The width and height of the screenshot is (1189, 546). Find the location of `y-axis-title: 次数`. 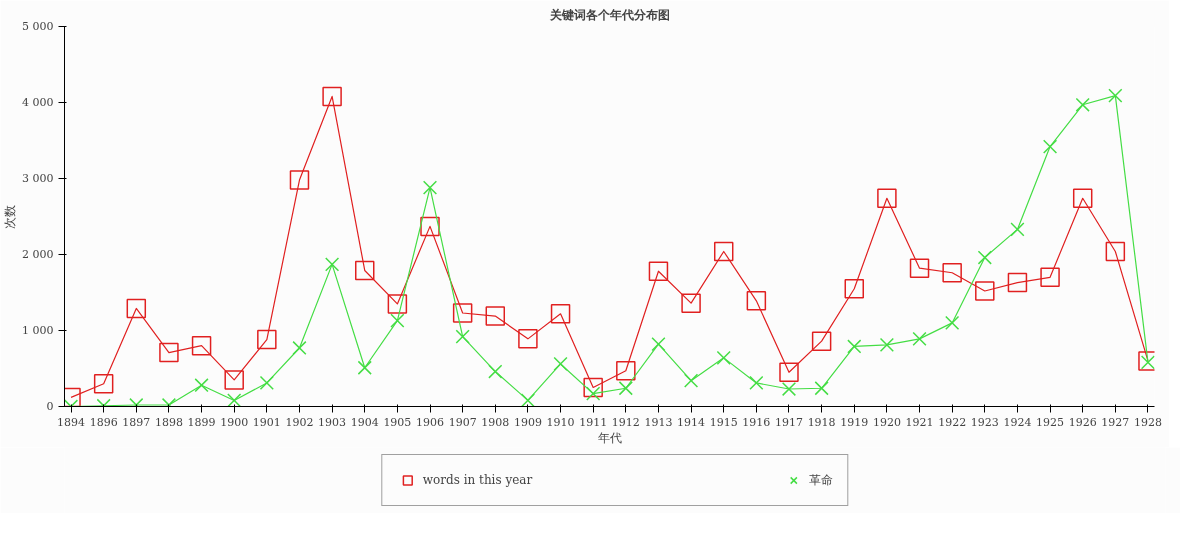

y-axis-title: 次数 is located at coordinates (10, 216).